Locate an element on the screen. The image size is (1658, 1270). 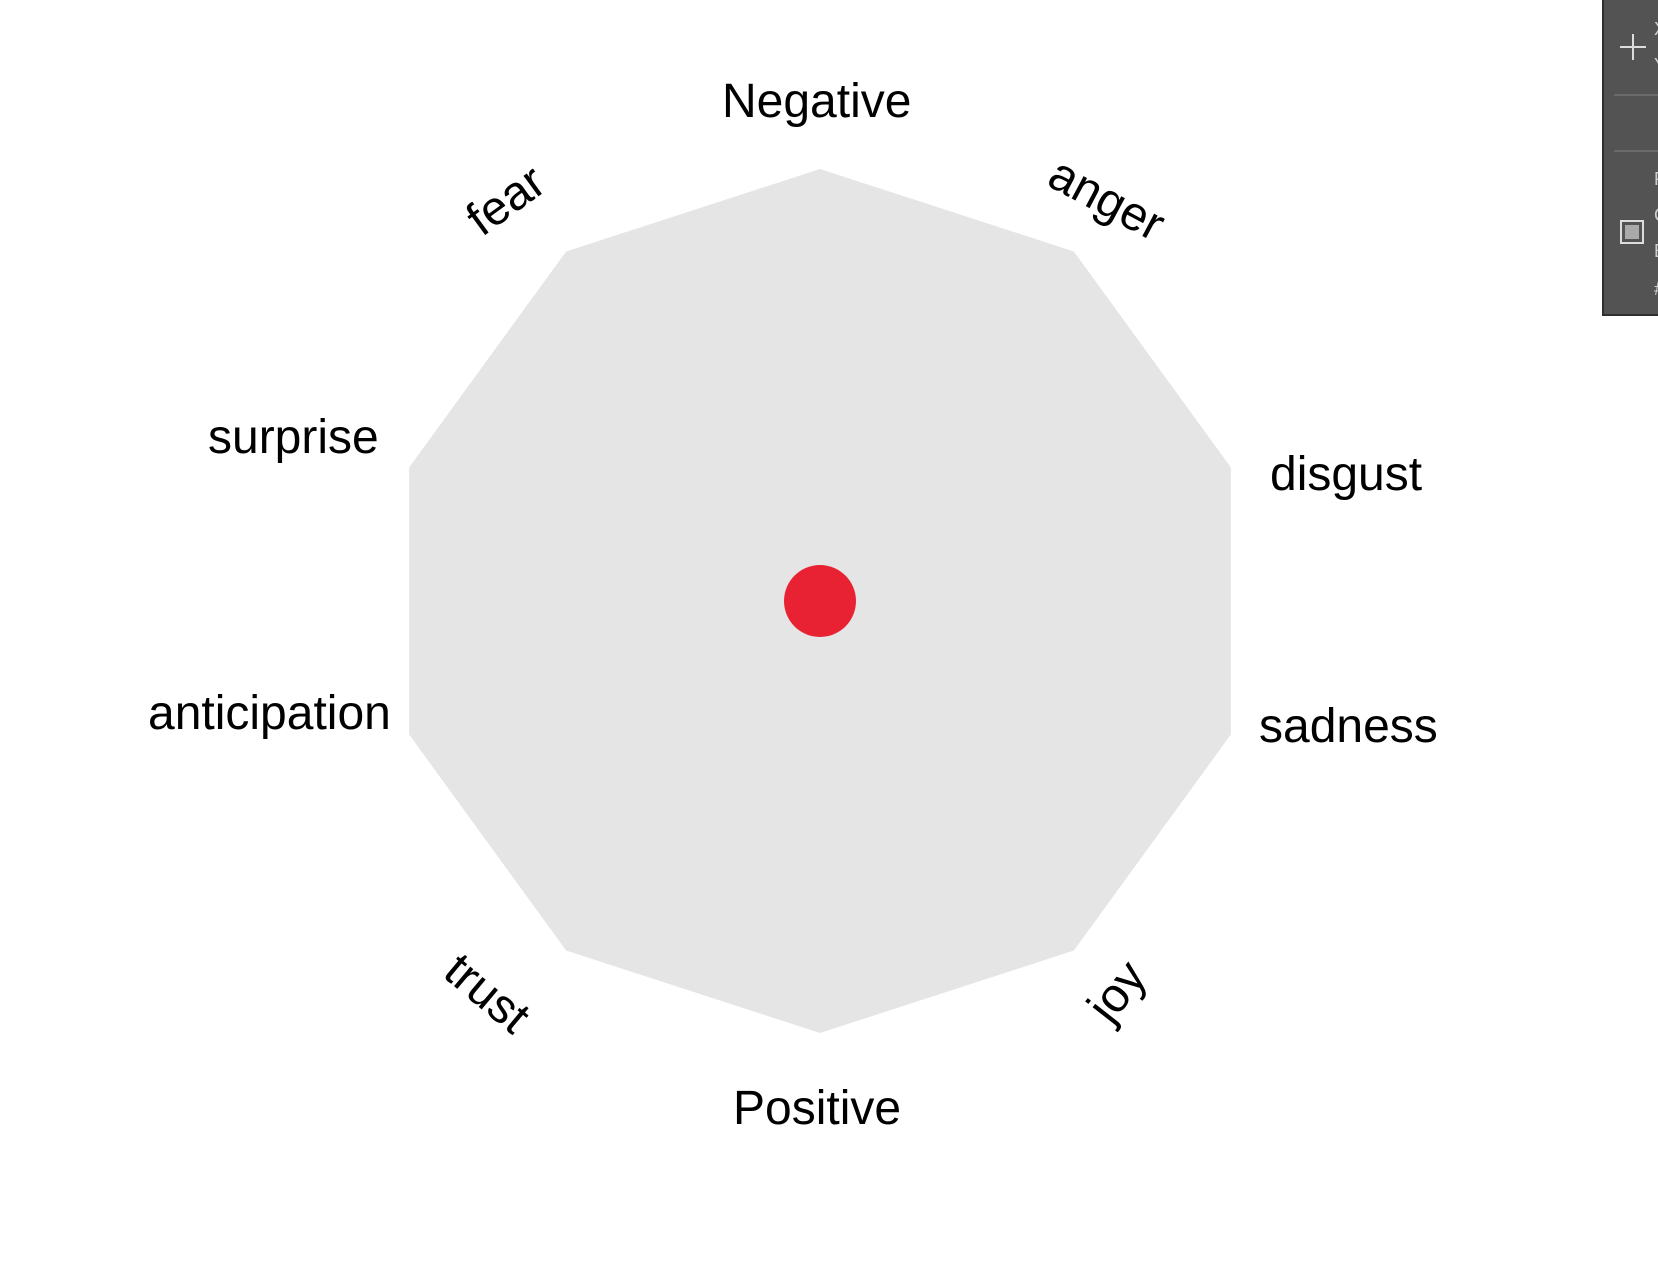
label-sadness: sadness is located at coordinates (1348, 726).